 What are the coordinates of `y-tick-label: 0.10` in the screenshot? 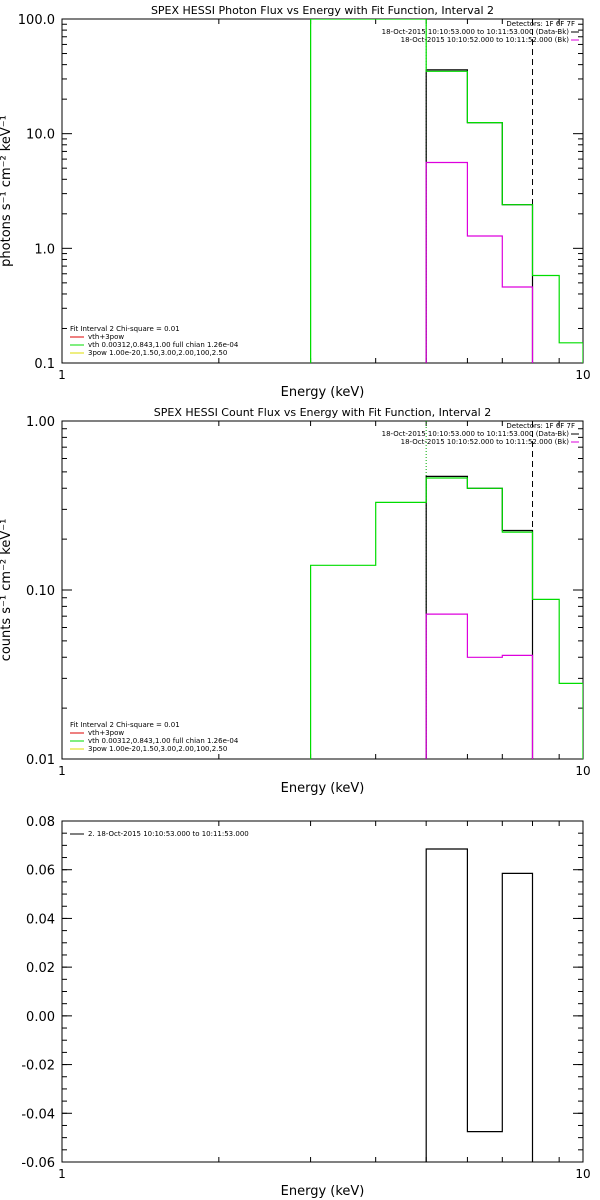 It's located at (40, 591).